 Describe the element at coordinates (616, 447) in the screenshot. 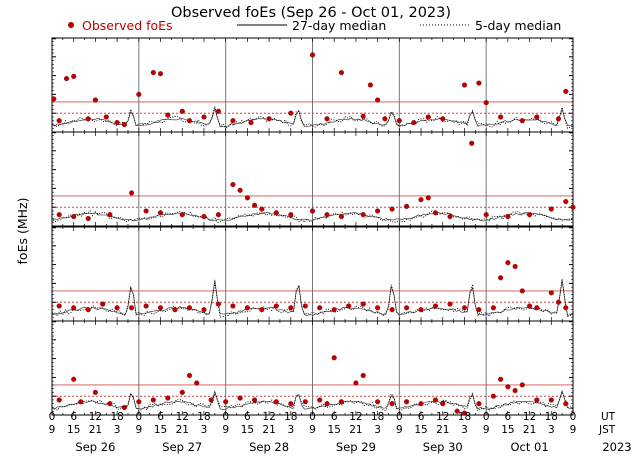

I see `year-label: 2023` at that location.